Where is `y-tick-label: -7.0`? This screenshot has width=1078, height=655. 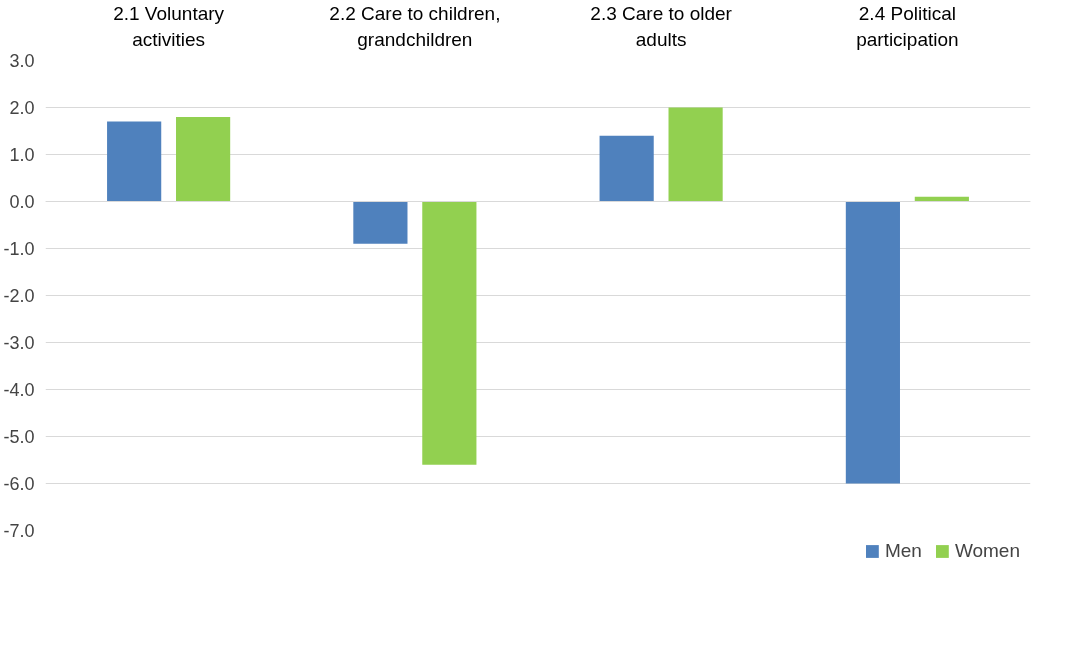
y-tick-label: -7.0 is located at coordinates (19, 531).